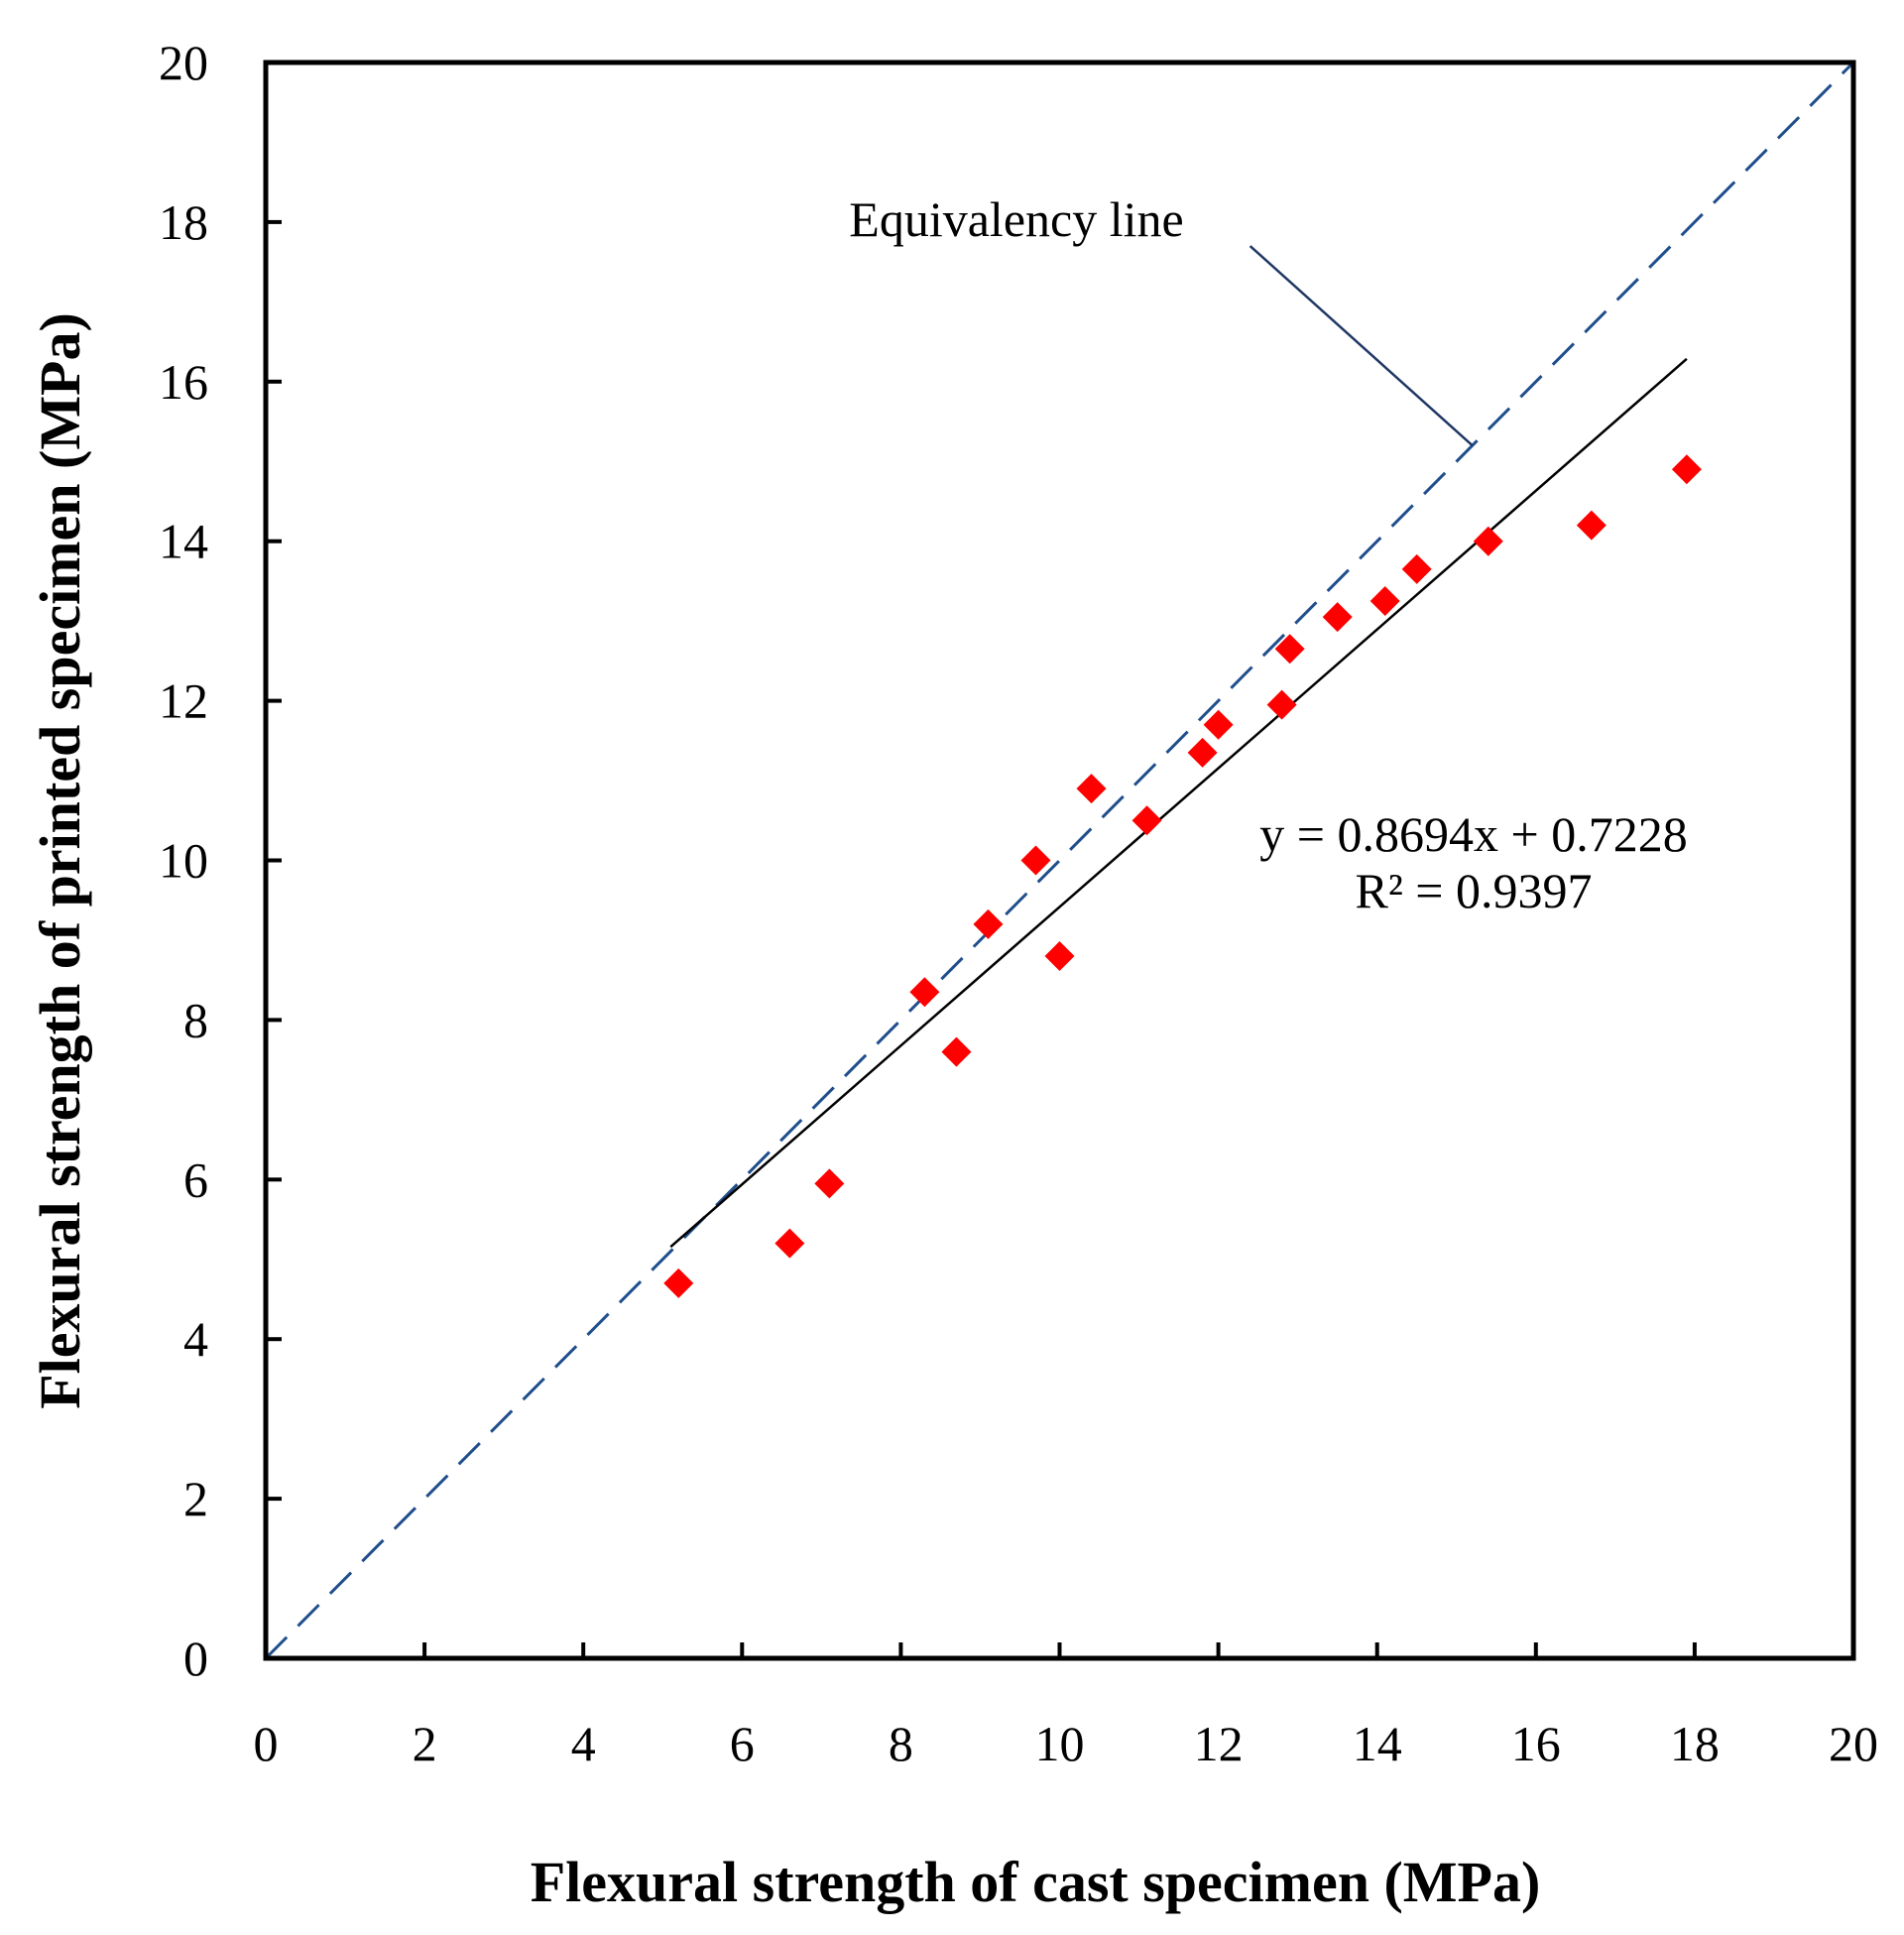 This screenshot has height=1935, width=1904. What do you see at coordinates (195, 1339) in the screenshot?
I see `y-tick-label: 4` at bounding box center [195, 1339].